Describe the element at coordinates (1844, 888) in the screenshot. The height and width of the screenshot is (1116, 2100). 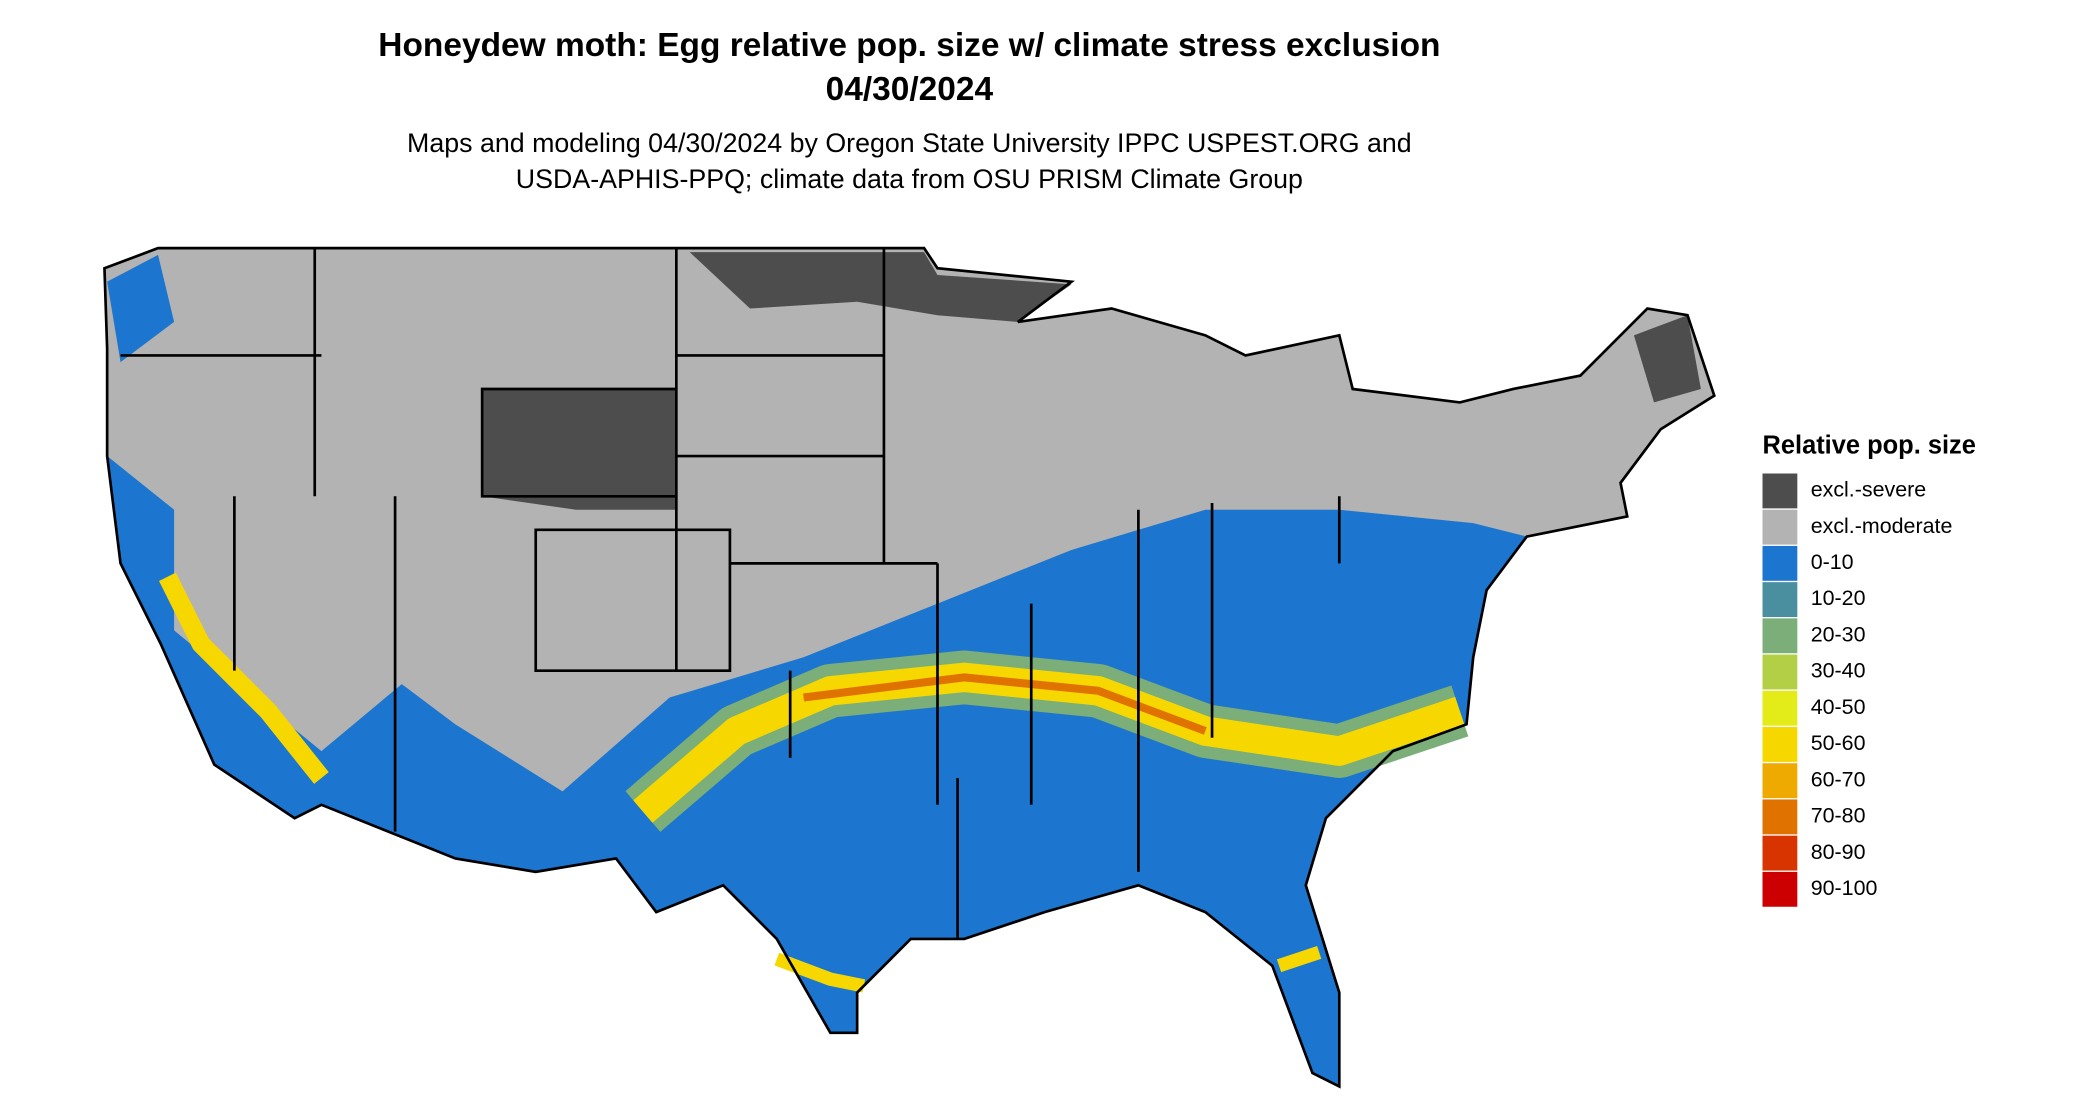
I see `legend-label: 90-100` at that location.